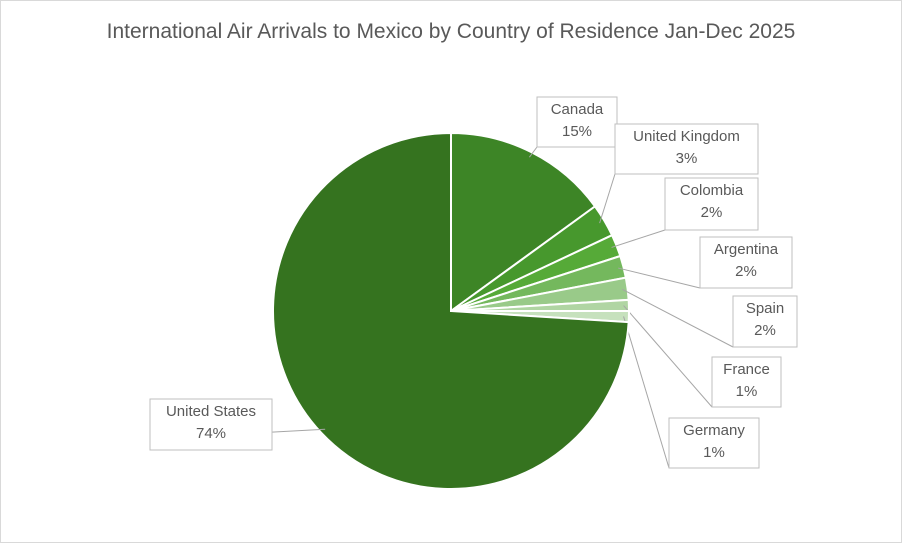 This screenshot has height=543, width=902. Describe the element at coordinates (712, 190) in the screenshot. I see `slice-label: Colombia` at that location.